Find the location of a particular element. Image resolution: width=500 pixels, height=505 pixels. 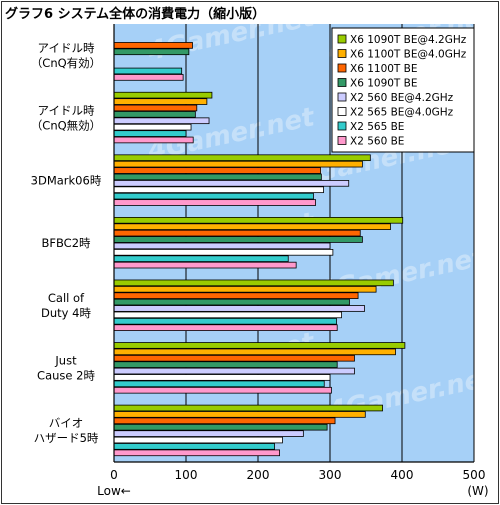

legend-entry: X2 560 BE is located at coordinates (377, 142).